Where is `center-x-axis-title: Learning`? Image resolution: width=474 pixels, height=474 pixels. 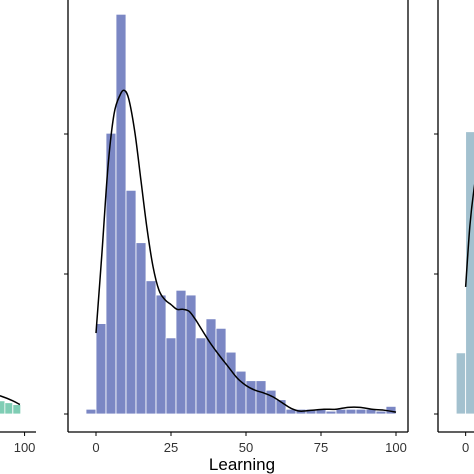
center-x-axis-title: Learning is located at coordinates (242, 464).